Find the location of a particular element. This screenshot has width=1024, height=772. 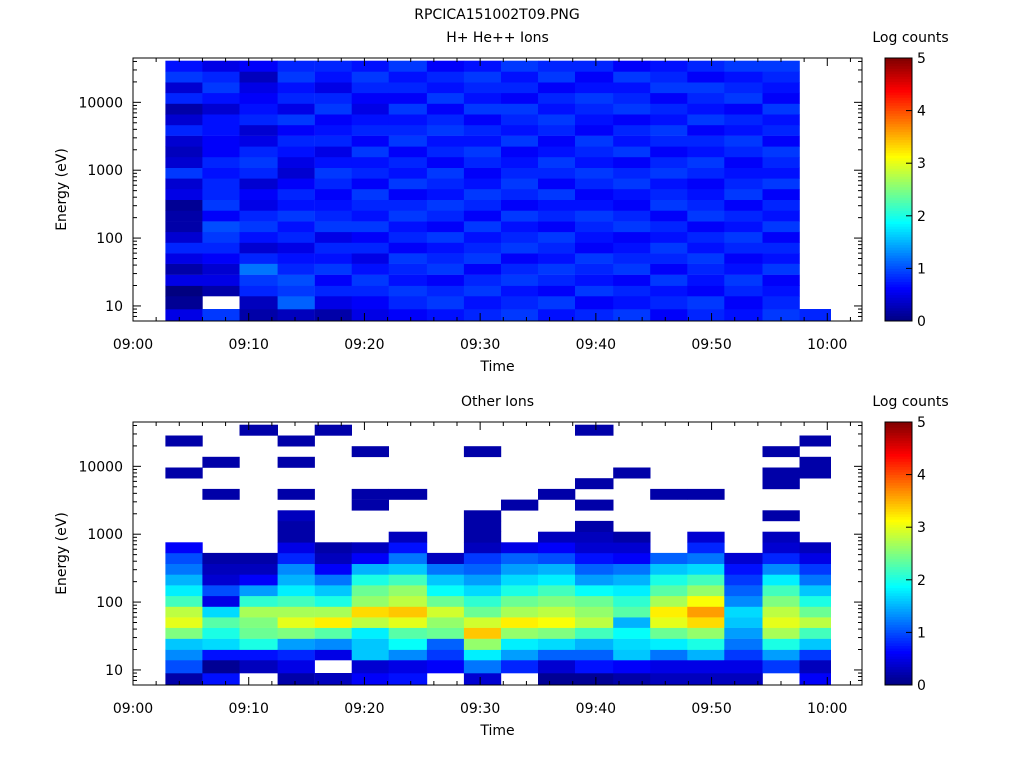

x-axis-label: Time is located at coordinates (496, 731).